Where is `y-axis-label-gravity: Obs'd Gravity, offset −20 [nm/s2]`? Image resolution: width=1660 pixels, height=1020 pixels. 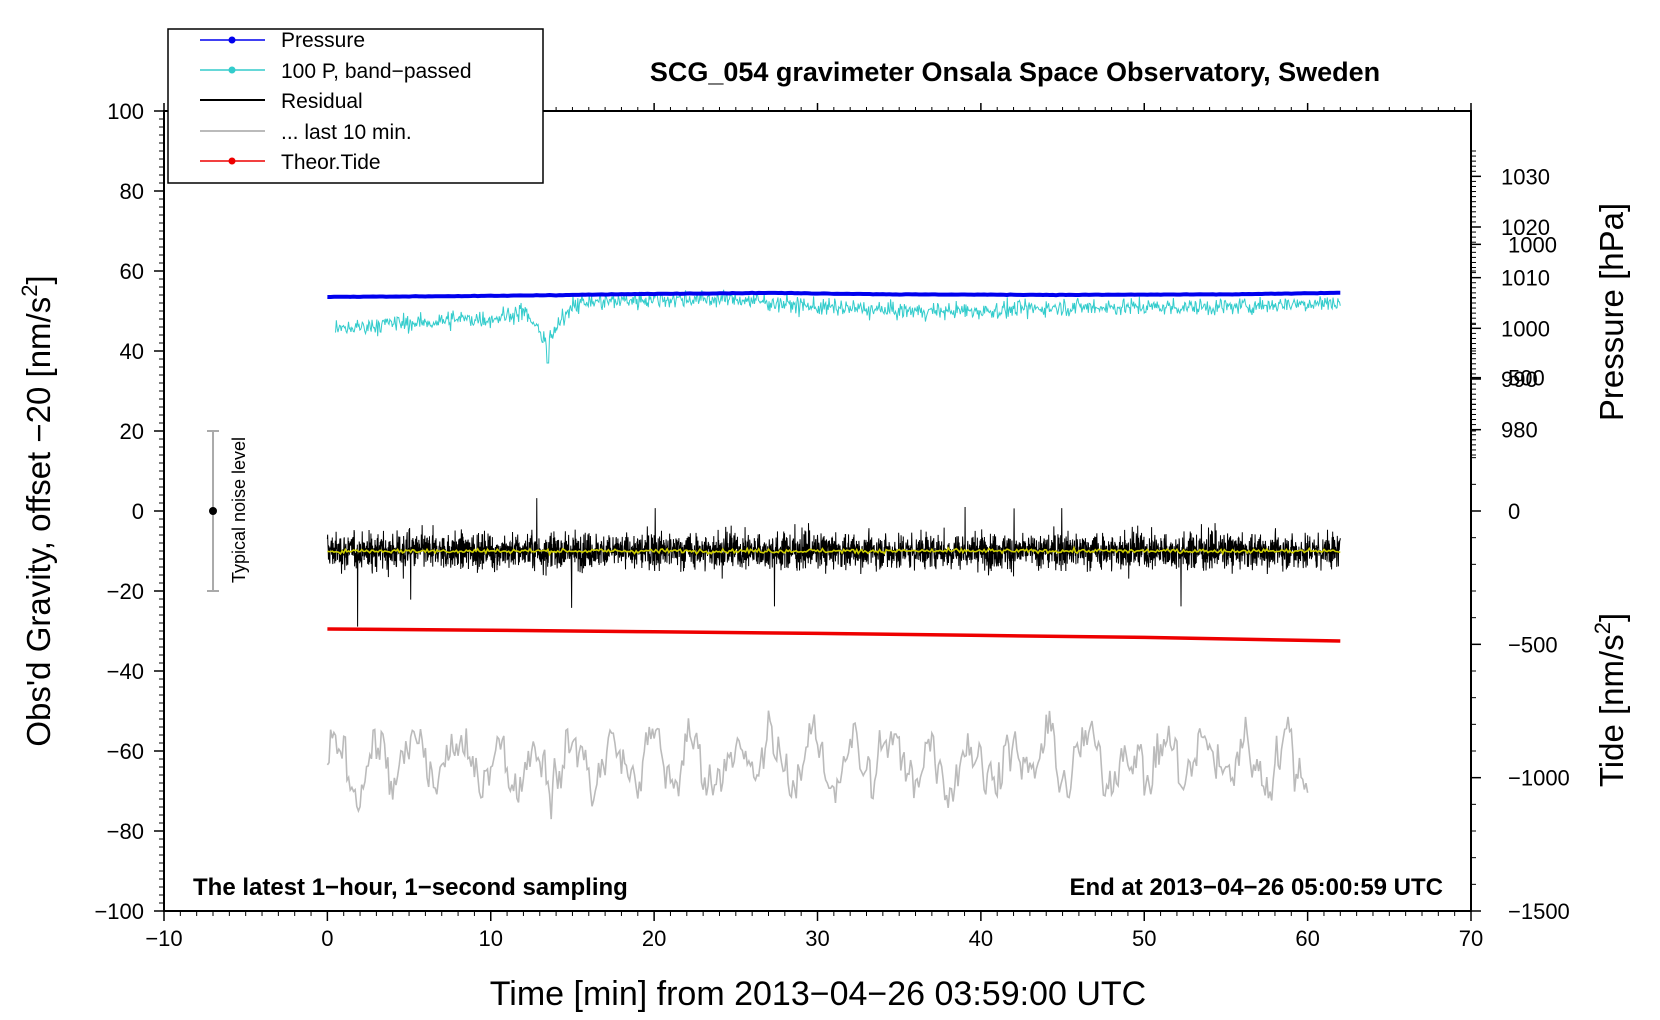
y-axis-label-gravity: Obs'd Gravity, offset −20 [nm/s2] is located at coordinates (37, 510).